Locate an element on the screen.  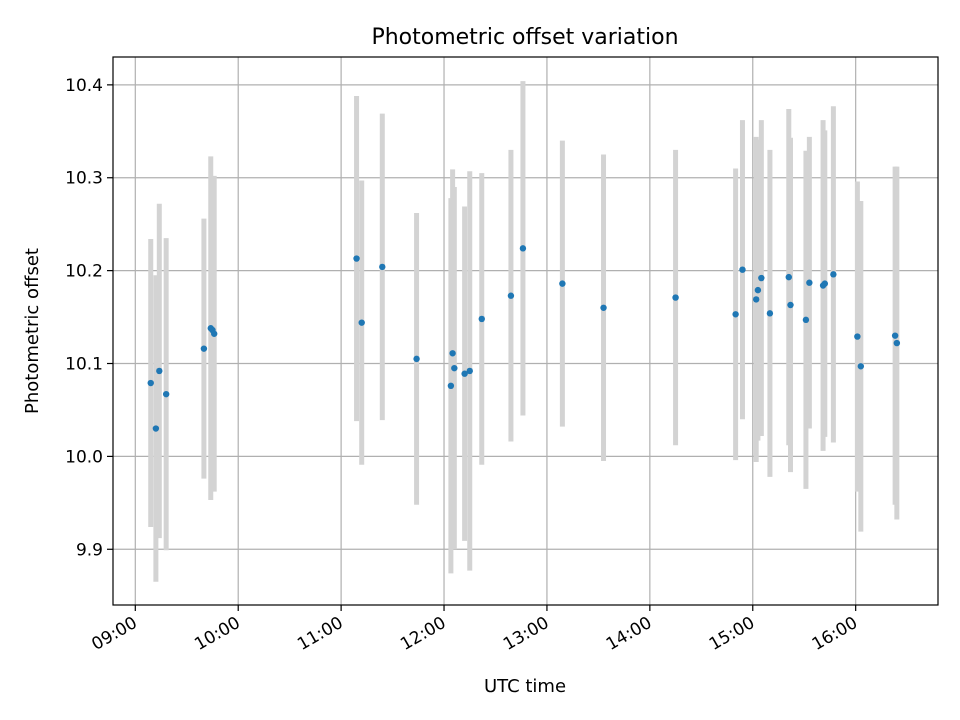
x-tick-label: 09:00 is located at coordinates (114, 634).